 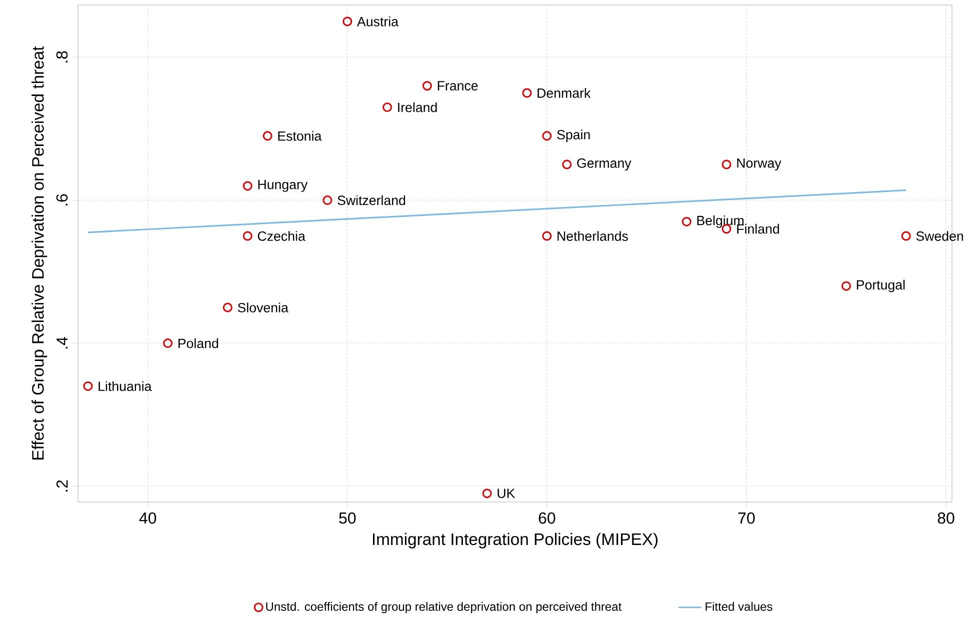 I want to click on annotation: Switzerland, so click(x=372, y=200).